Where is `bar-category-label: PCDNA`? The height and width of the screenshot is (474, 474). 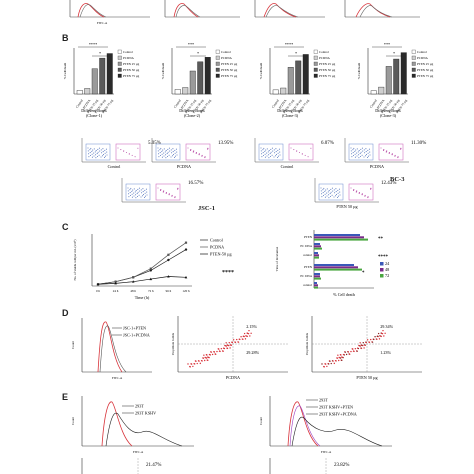 bar-category-label: PCDNA is located at coordinates (381, 104).